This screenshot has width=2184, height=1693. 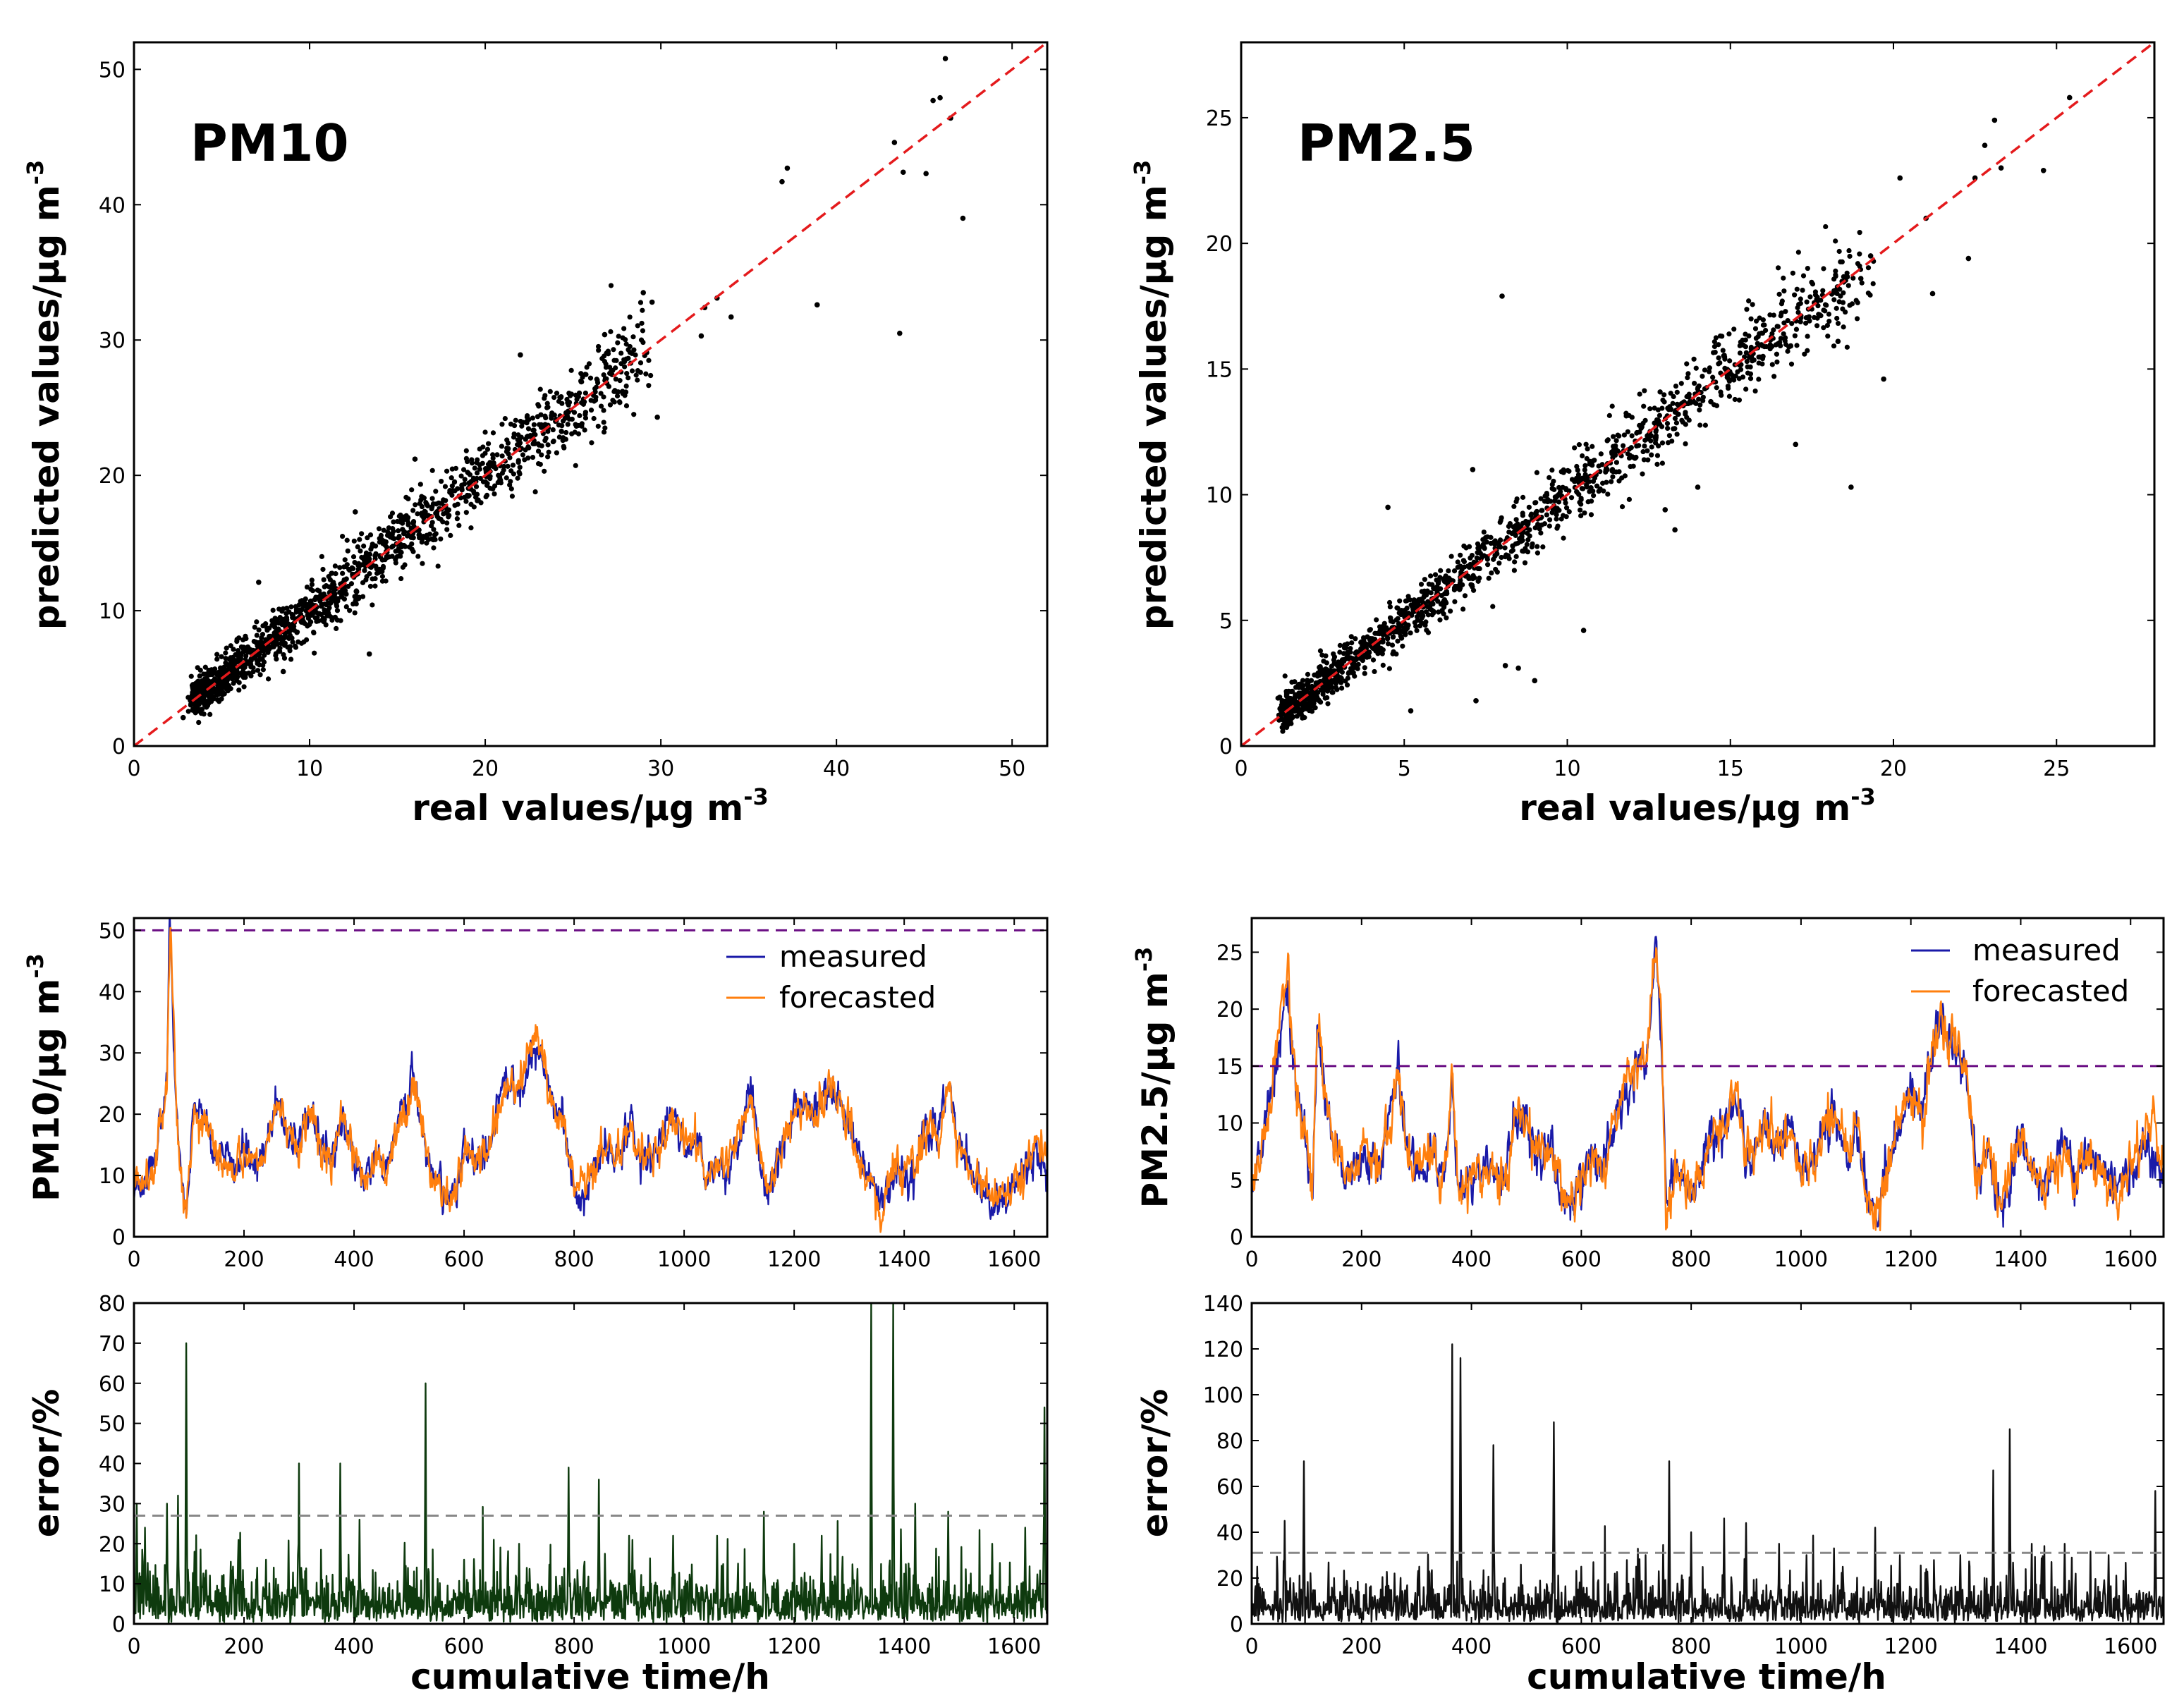 What do you see at coordinates (44, 395) in the screenshot?
I see `y-axis-label: predicted values/µg m-3` at bounding box center [44, 395].